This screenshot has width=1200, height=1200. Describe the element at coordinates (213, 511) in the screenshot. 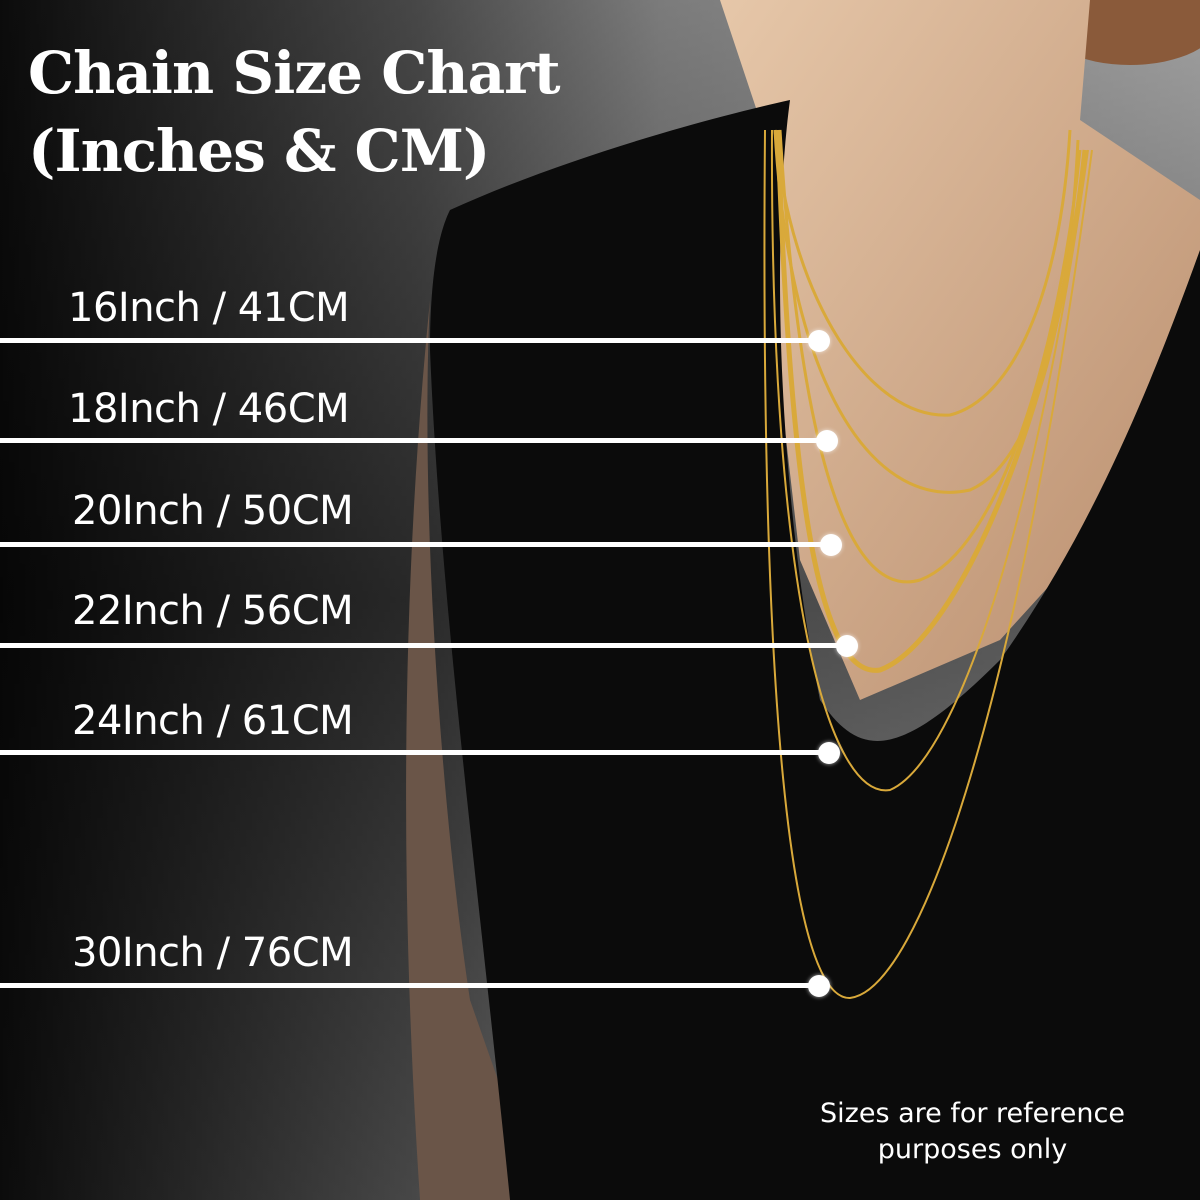

I see `size-label-20: 20Inch / 50CM` at that location.